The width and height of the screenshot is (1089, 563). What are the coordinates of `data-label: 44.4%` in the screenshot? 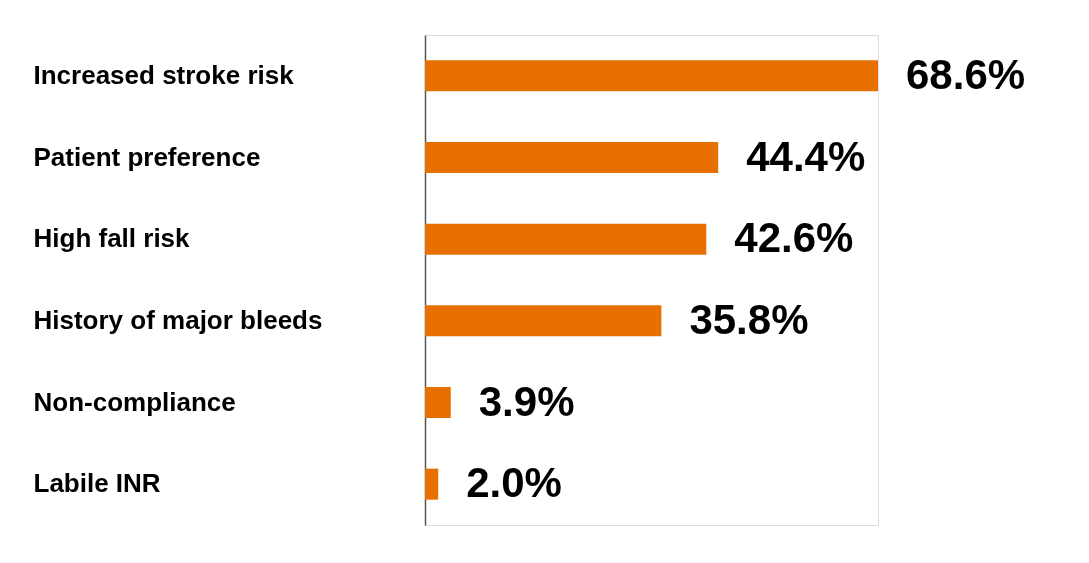 It's located at (806, 156).